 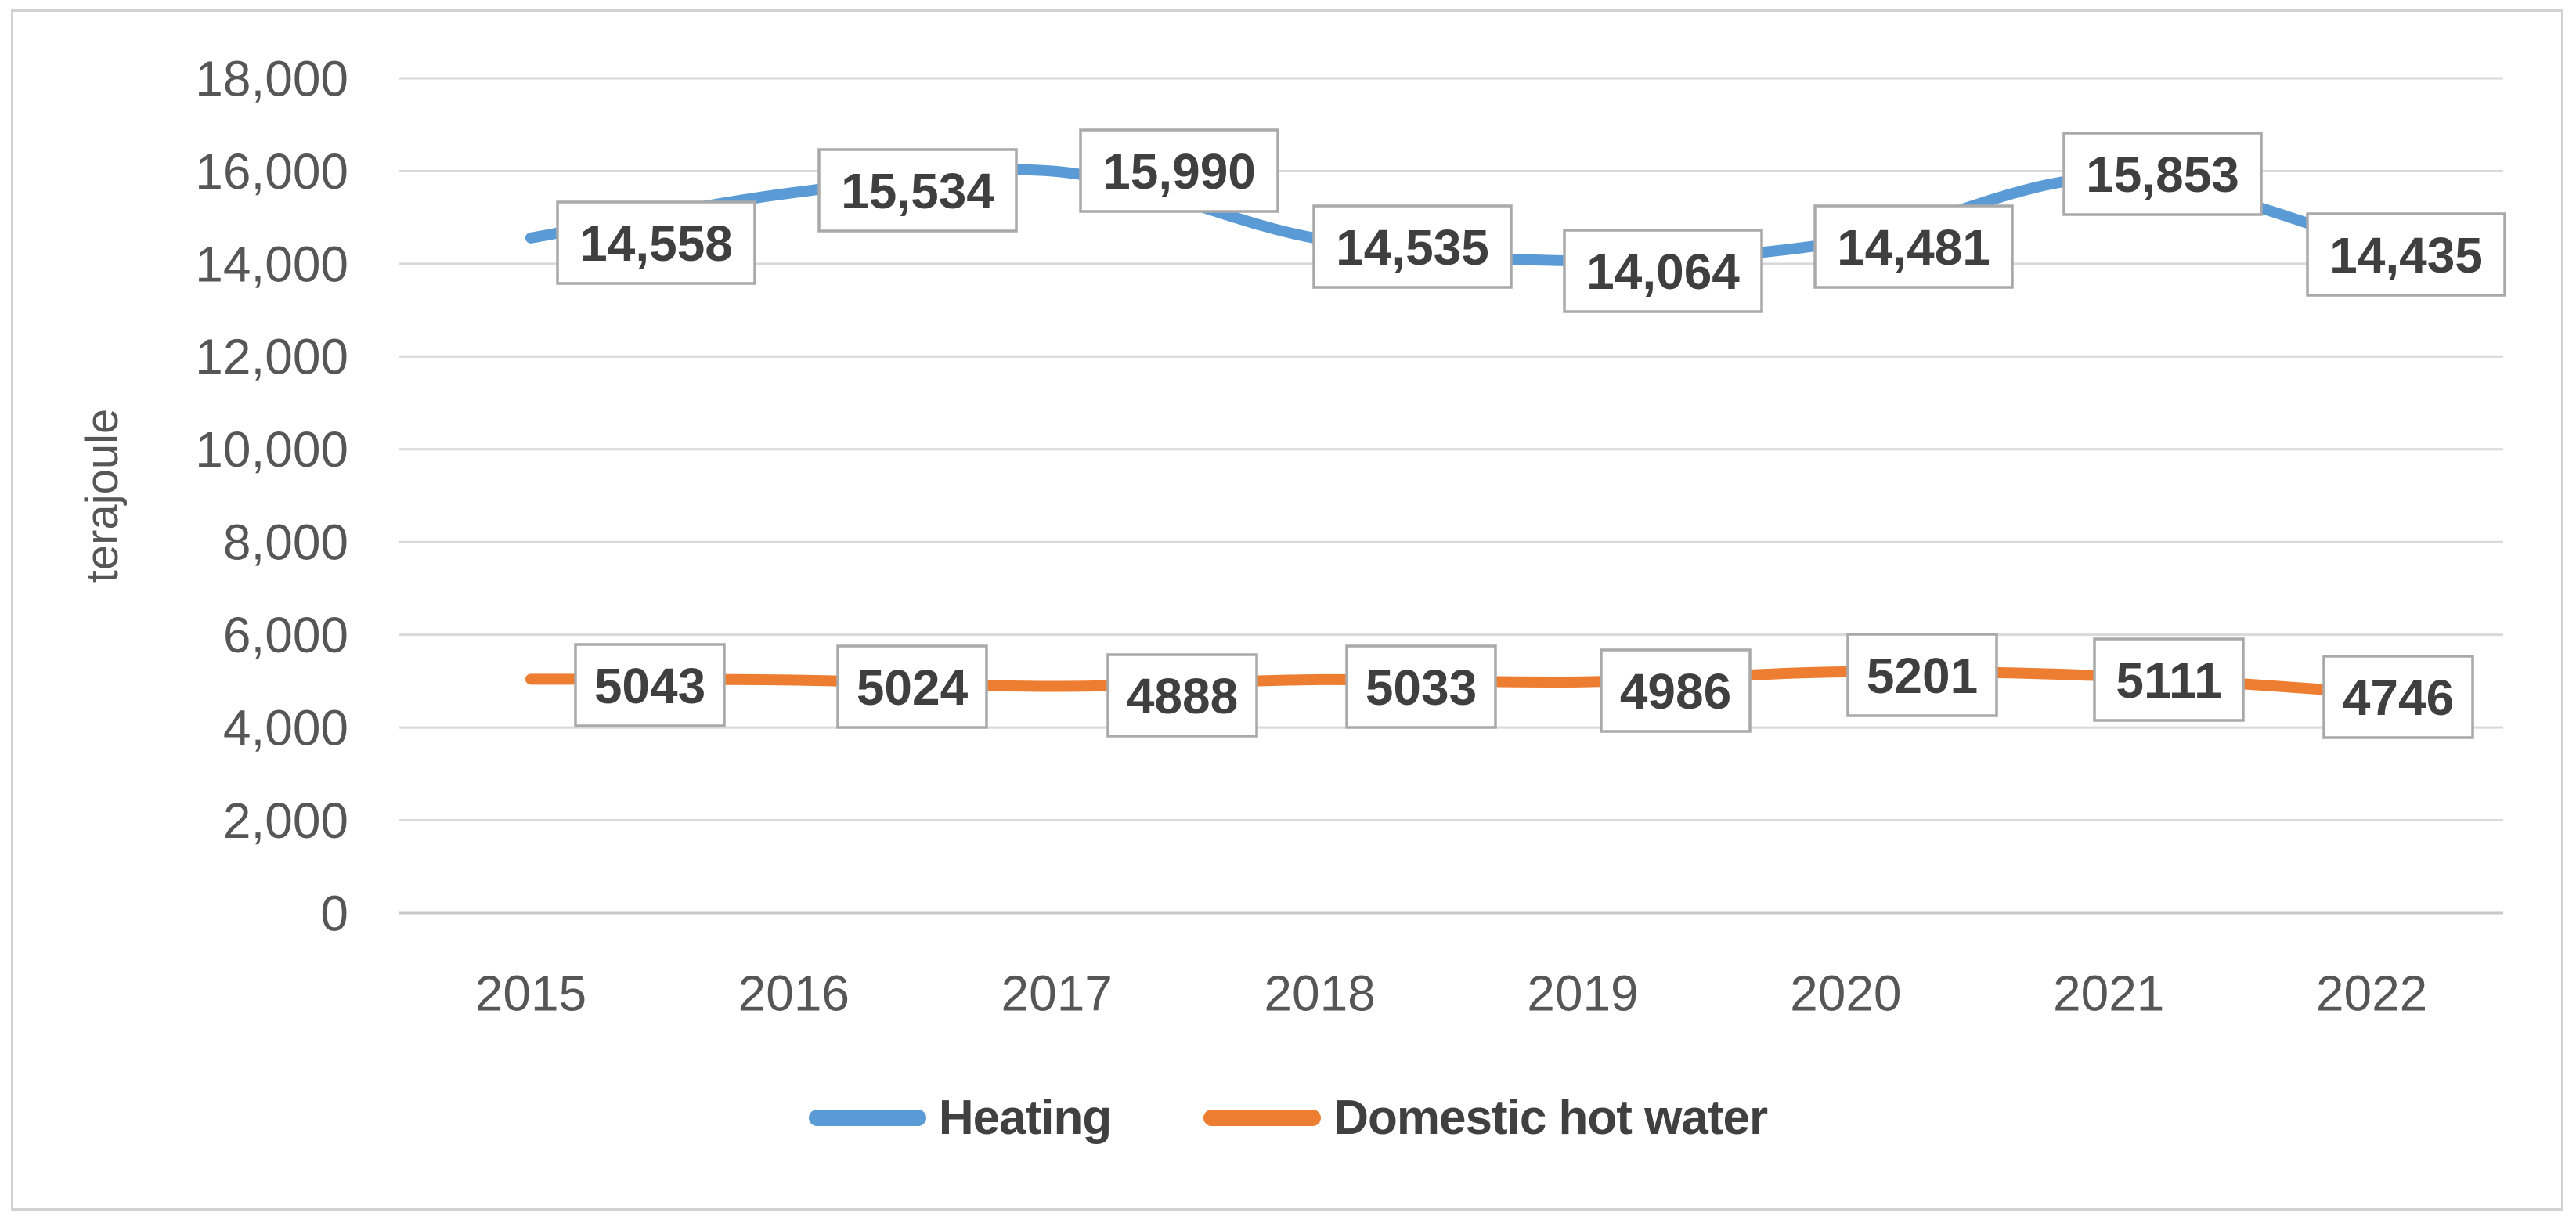 I want to click on legend-item-heating: Heating, so click(x=960, y=1118).